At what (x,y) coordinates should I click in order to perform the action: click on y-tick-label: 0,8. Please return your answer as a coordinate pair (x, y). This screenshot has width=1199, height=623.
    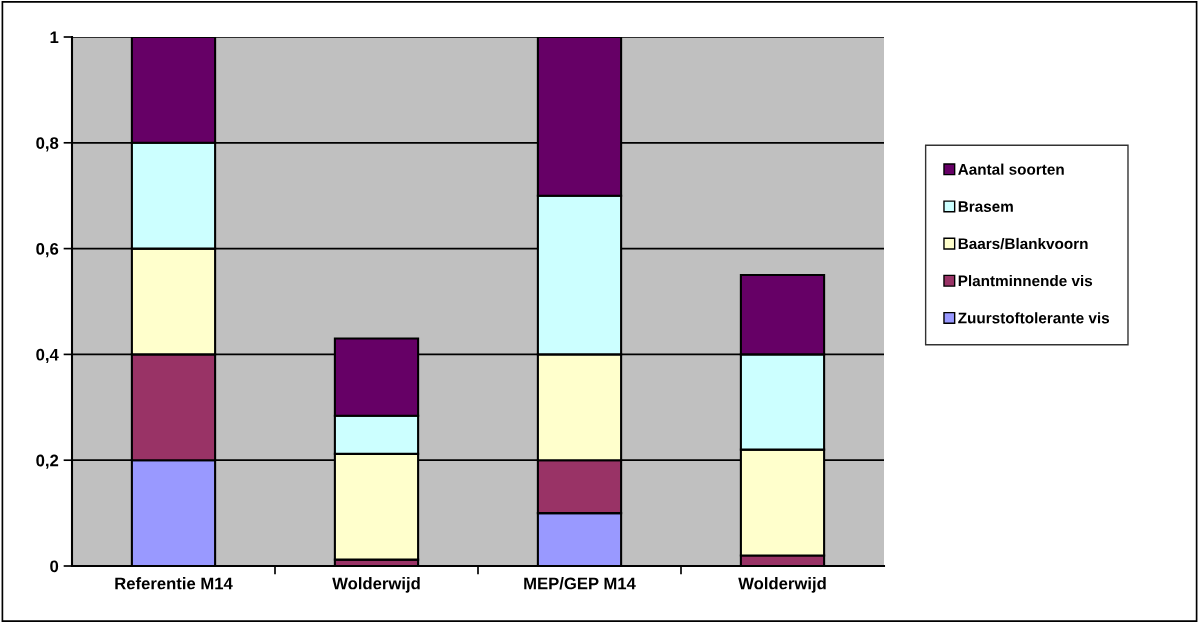
    Looking at the image, I should click on (47, 144).